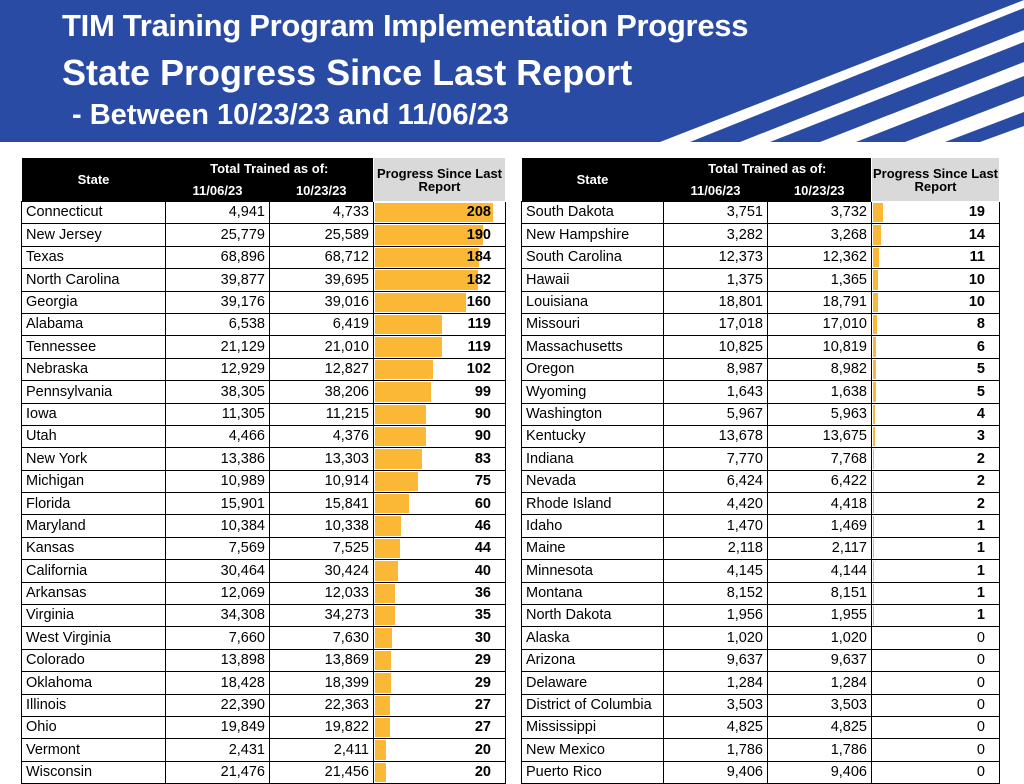 This screenshot has height=784, width=1024. I want to click on total-old-cell: 21,456, so click(321, 772).